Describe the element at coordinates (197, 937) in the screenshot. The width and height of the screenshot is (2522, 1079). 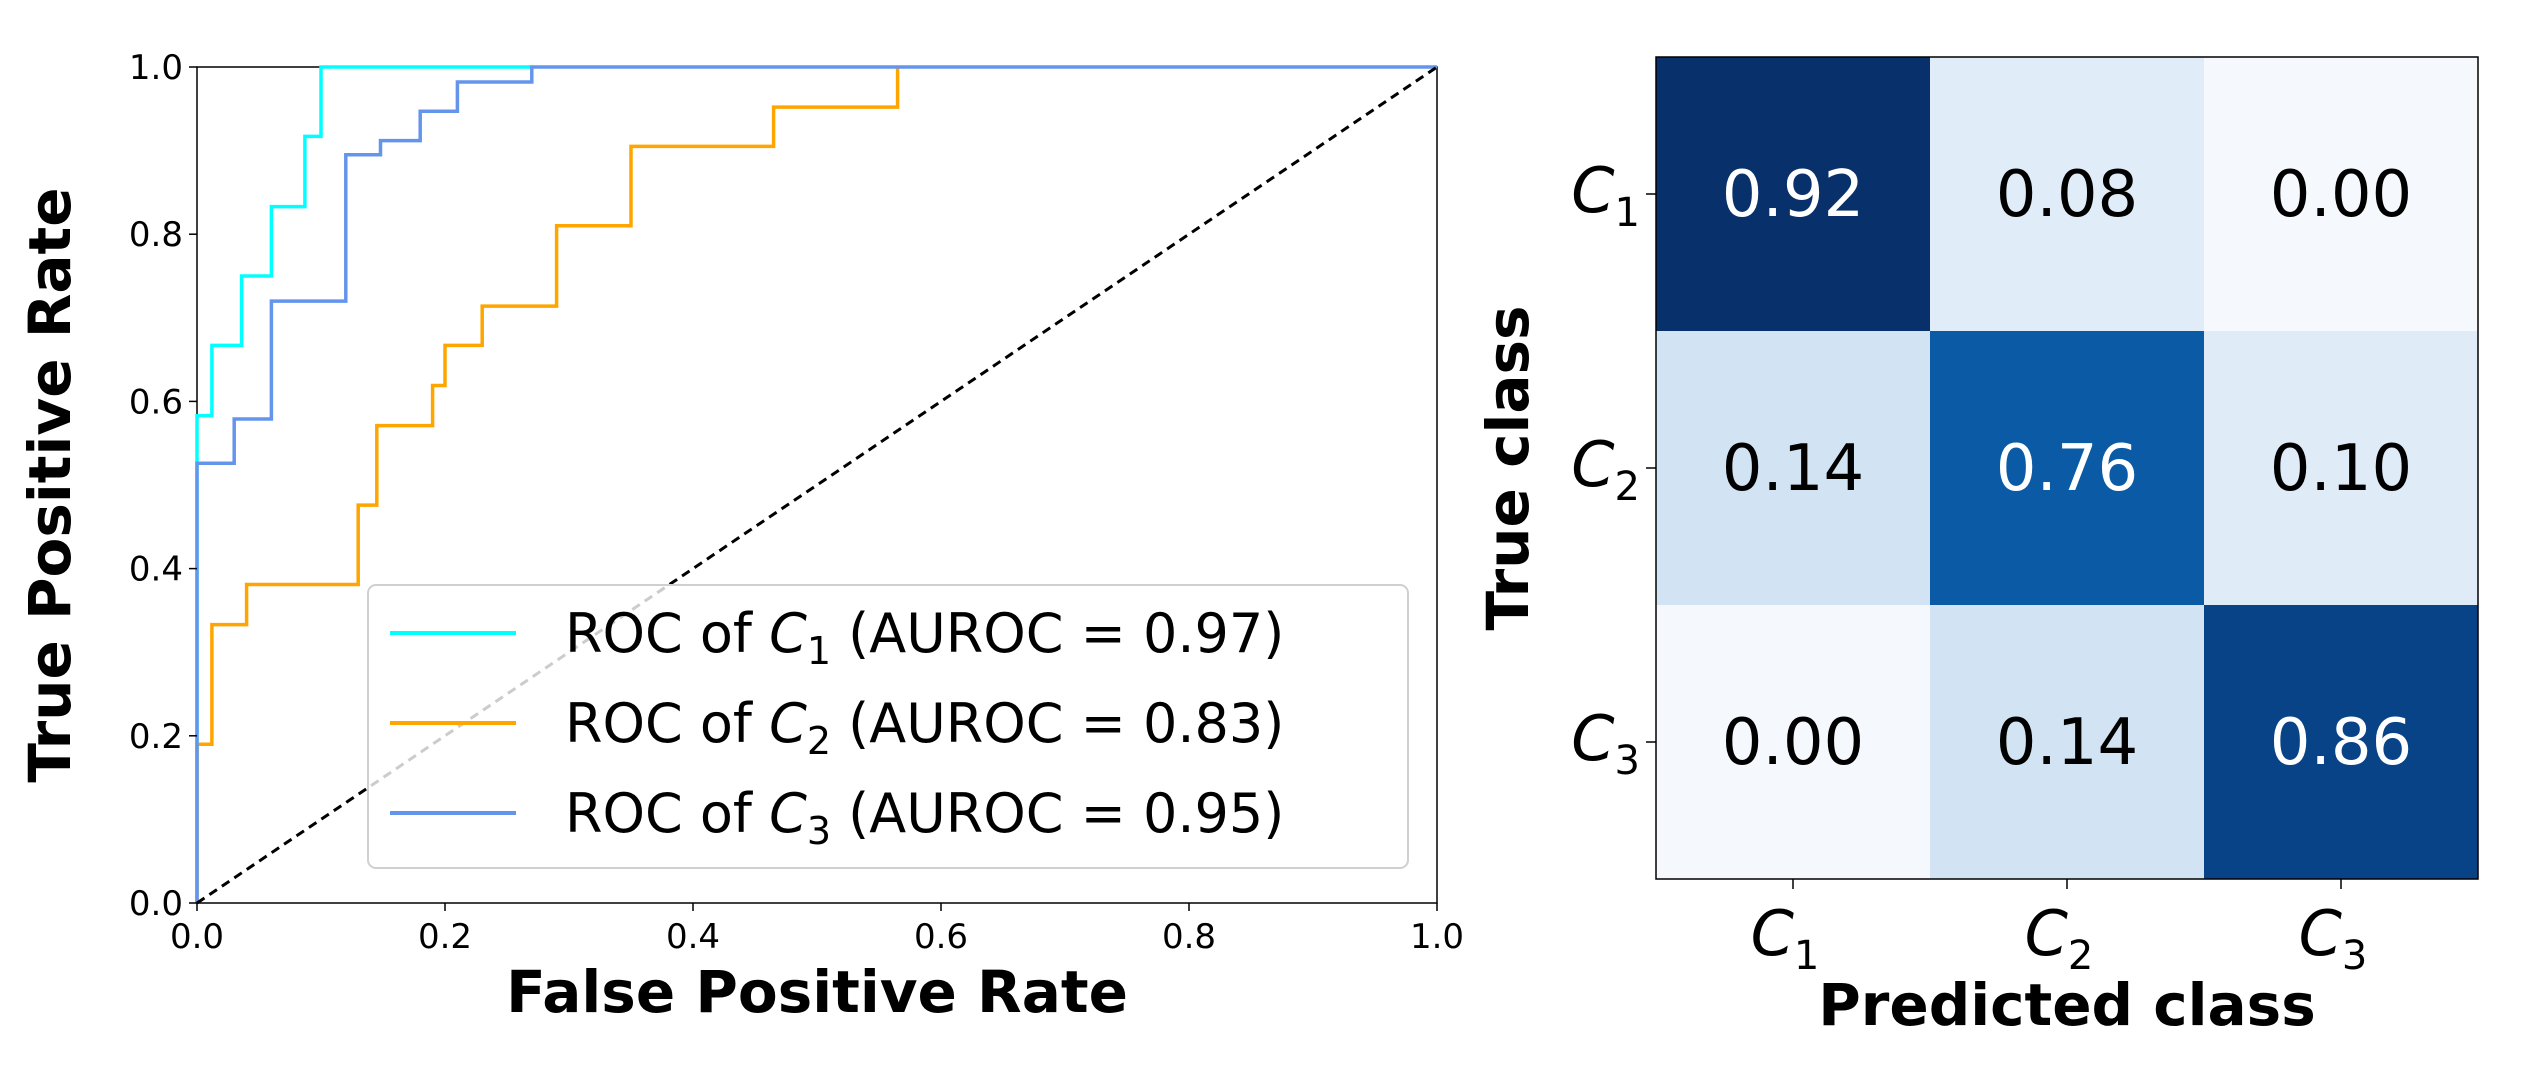
I see `roc-x-tick-label: 0.0` at that location.